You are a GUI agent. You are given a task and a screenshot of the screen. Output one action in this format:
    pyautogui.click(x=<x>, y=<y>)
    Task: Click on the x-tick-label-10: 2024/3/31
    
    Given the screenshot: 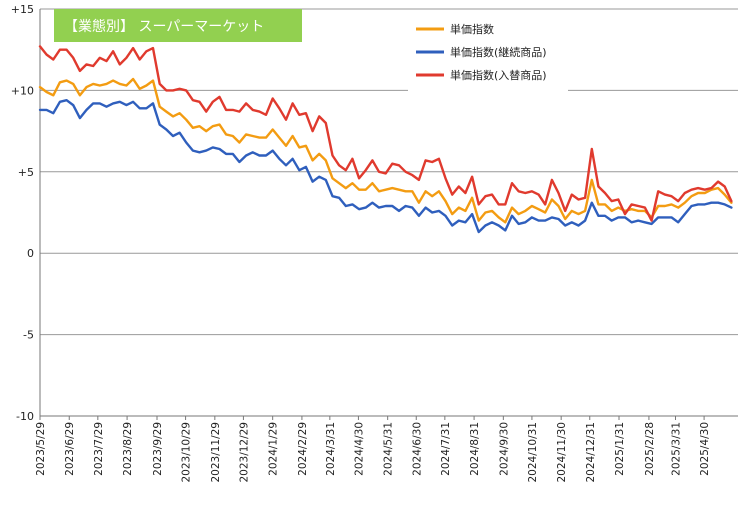 What is the action you would take?
    pyautogui.click(x=331, y=449)
    